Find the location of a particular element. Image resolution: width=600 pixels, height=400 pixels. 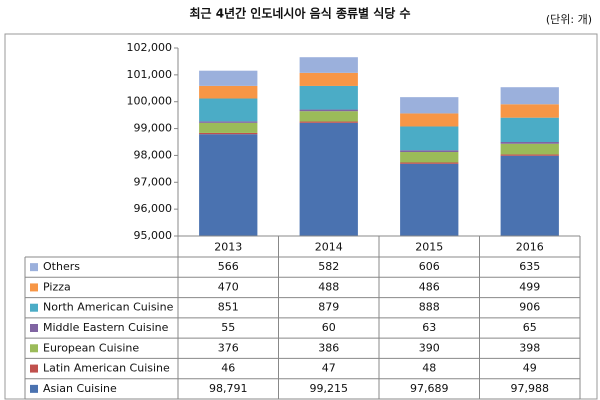

table-value: 888 is located at coordinates (429, 307).